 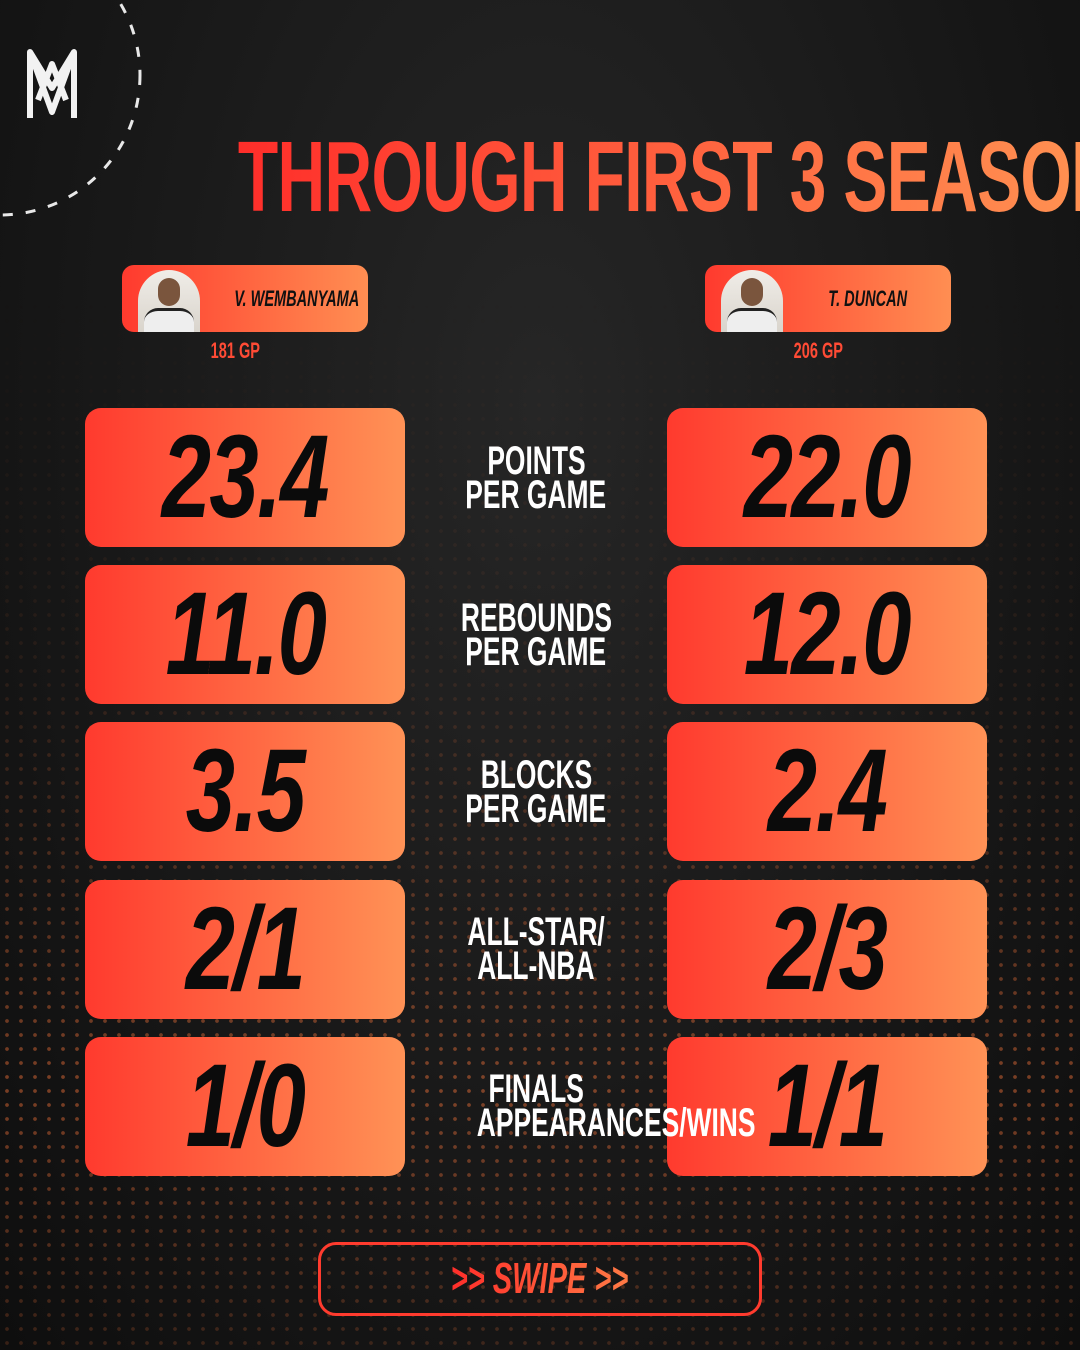 I want to click on stat-label-text: ALL-NBA, so click(x=536, y=966).